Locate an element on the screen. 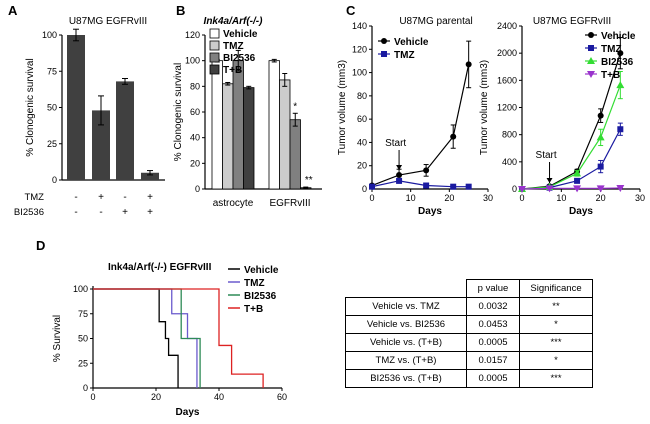  comparison-cell: Vehicle vs. (T+B) is located at coordinates (406, 342).